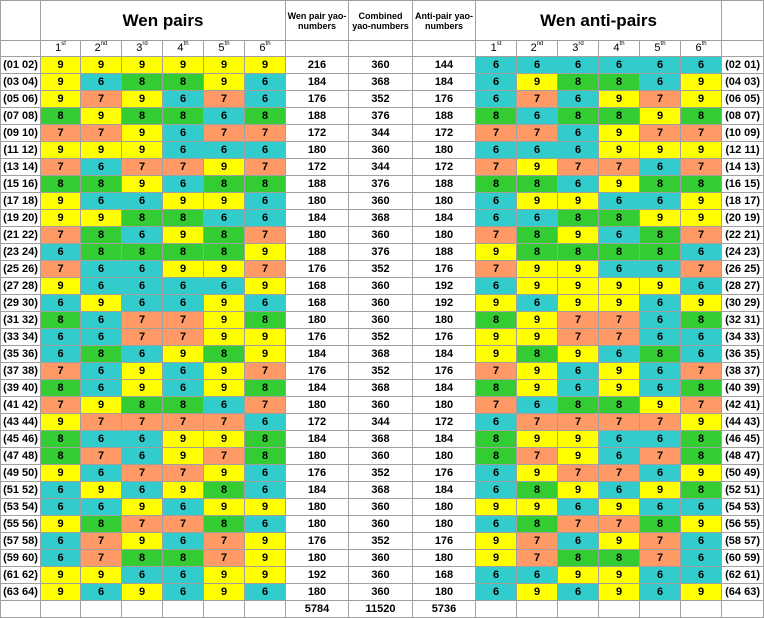 The width and height of the screenshot is (764, 618). What do you see at coordinates (382, 337) in the screenshot?
I see `table-row: (33 34) 6 6 7 7 9 9 176 352 176 9 9 7 7 6 6 (34 33)` at bounding box center [382, 337].